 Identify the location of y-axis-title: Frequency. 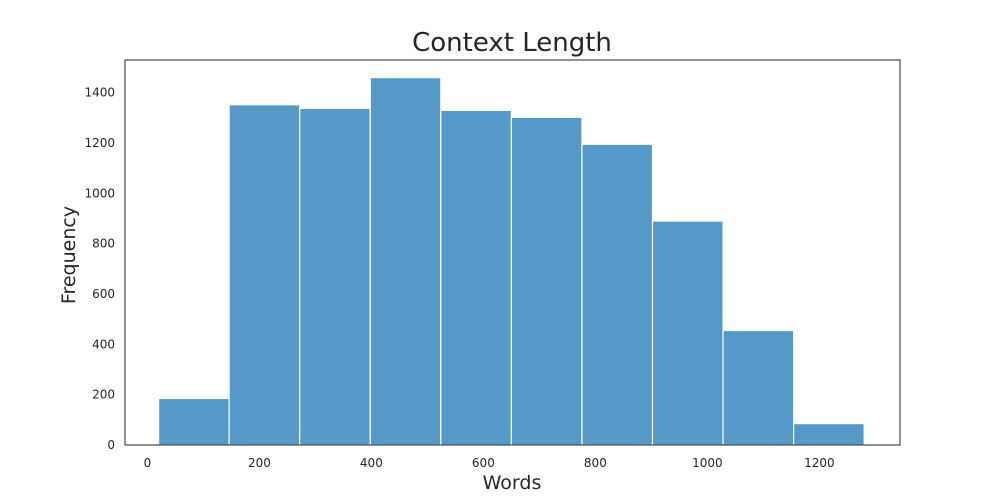
(69, 255).